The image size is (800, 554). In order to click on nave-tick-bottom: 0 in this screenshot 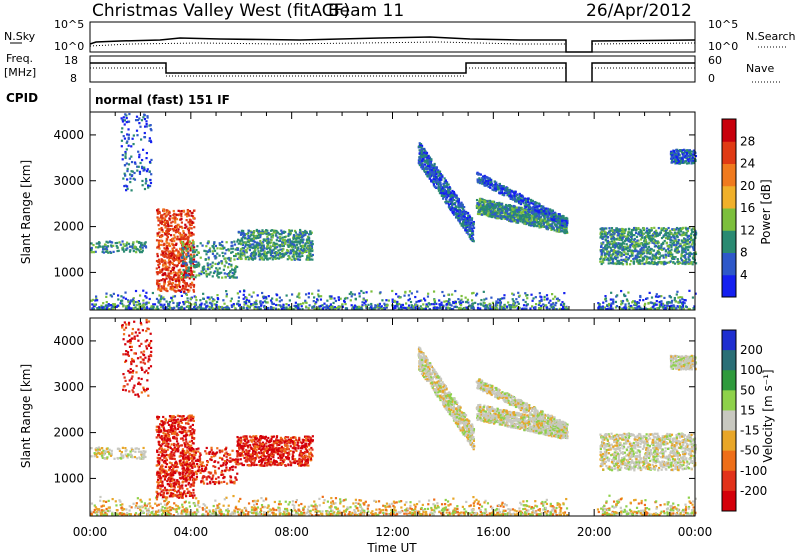, I will do `click(711, 78)`.